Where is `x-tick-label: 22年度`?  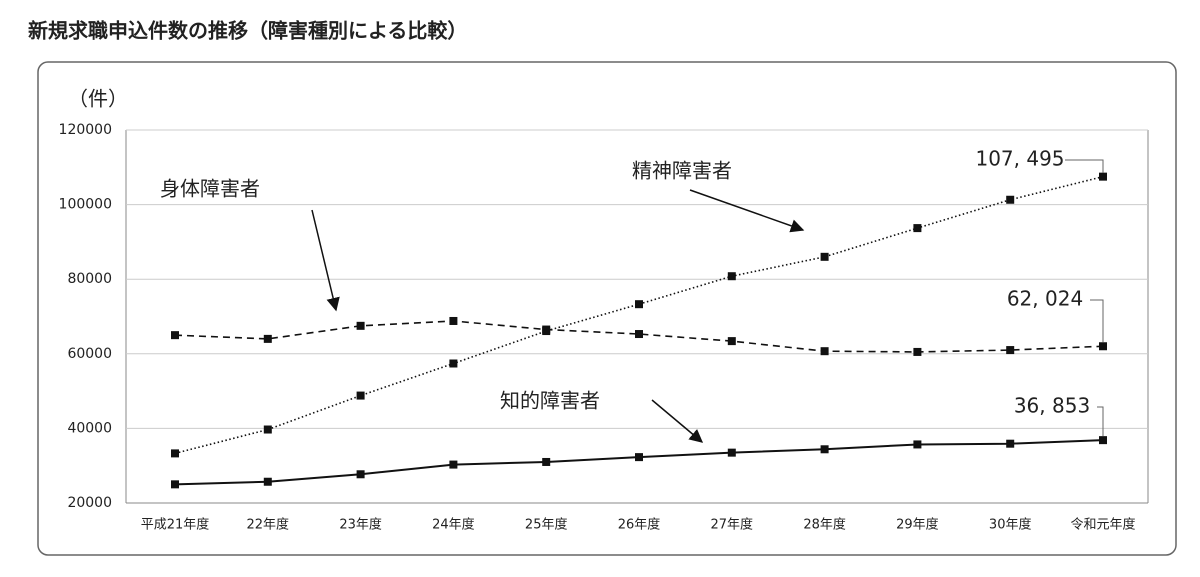
x-tick-label: 22年度 is located at coordinates (268, 525).